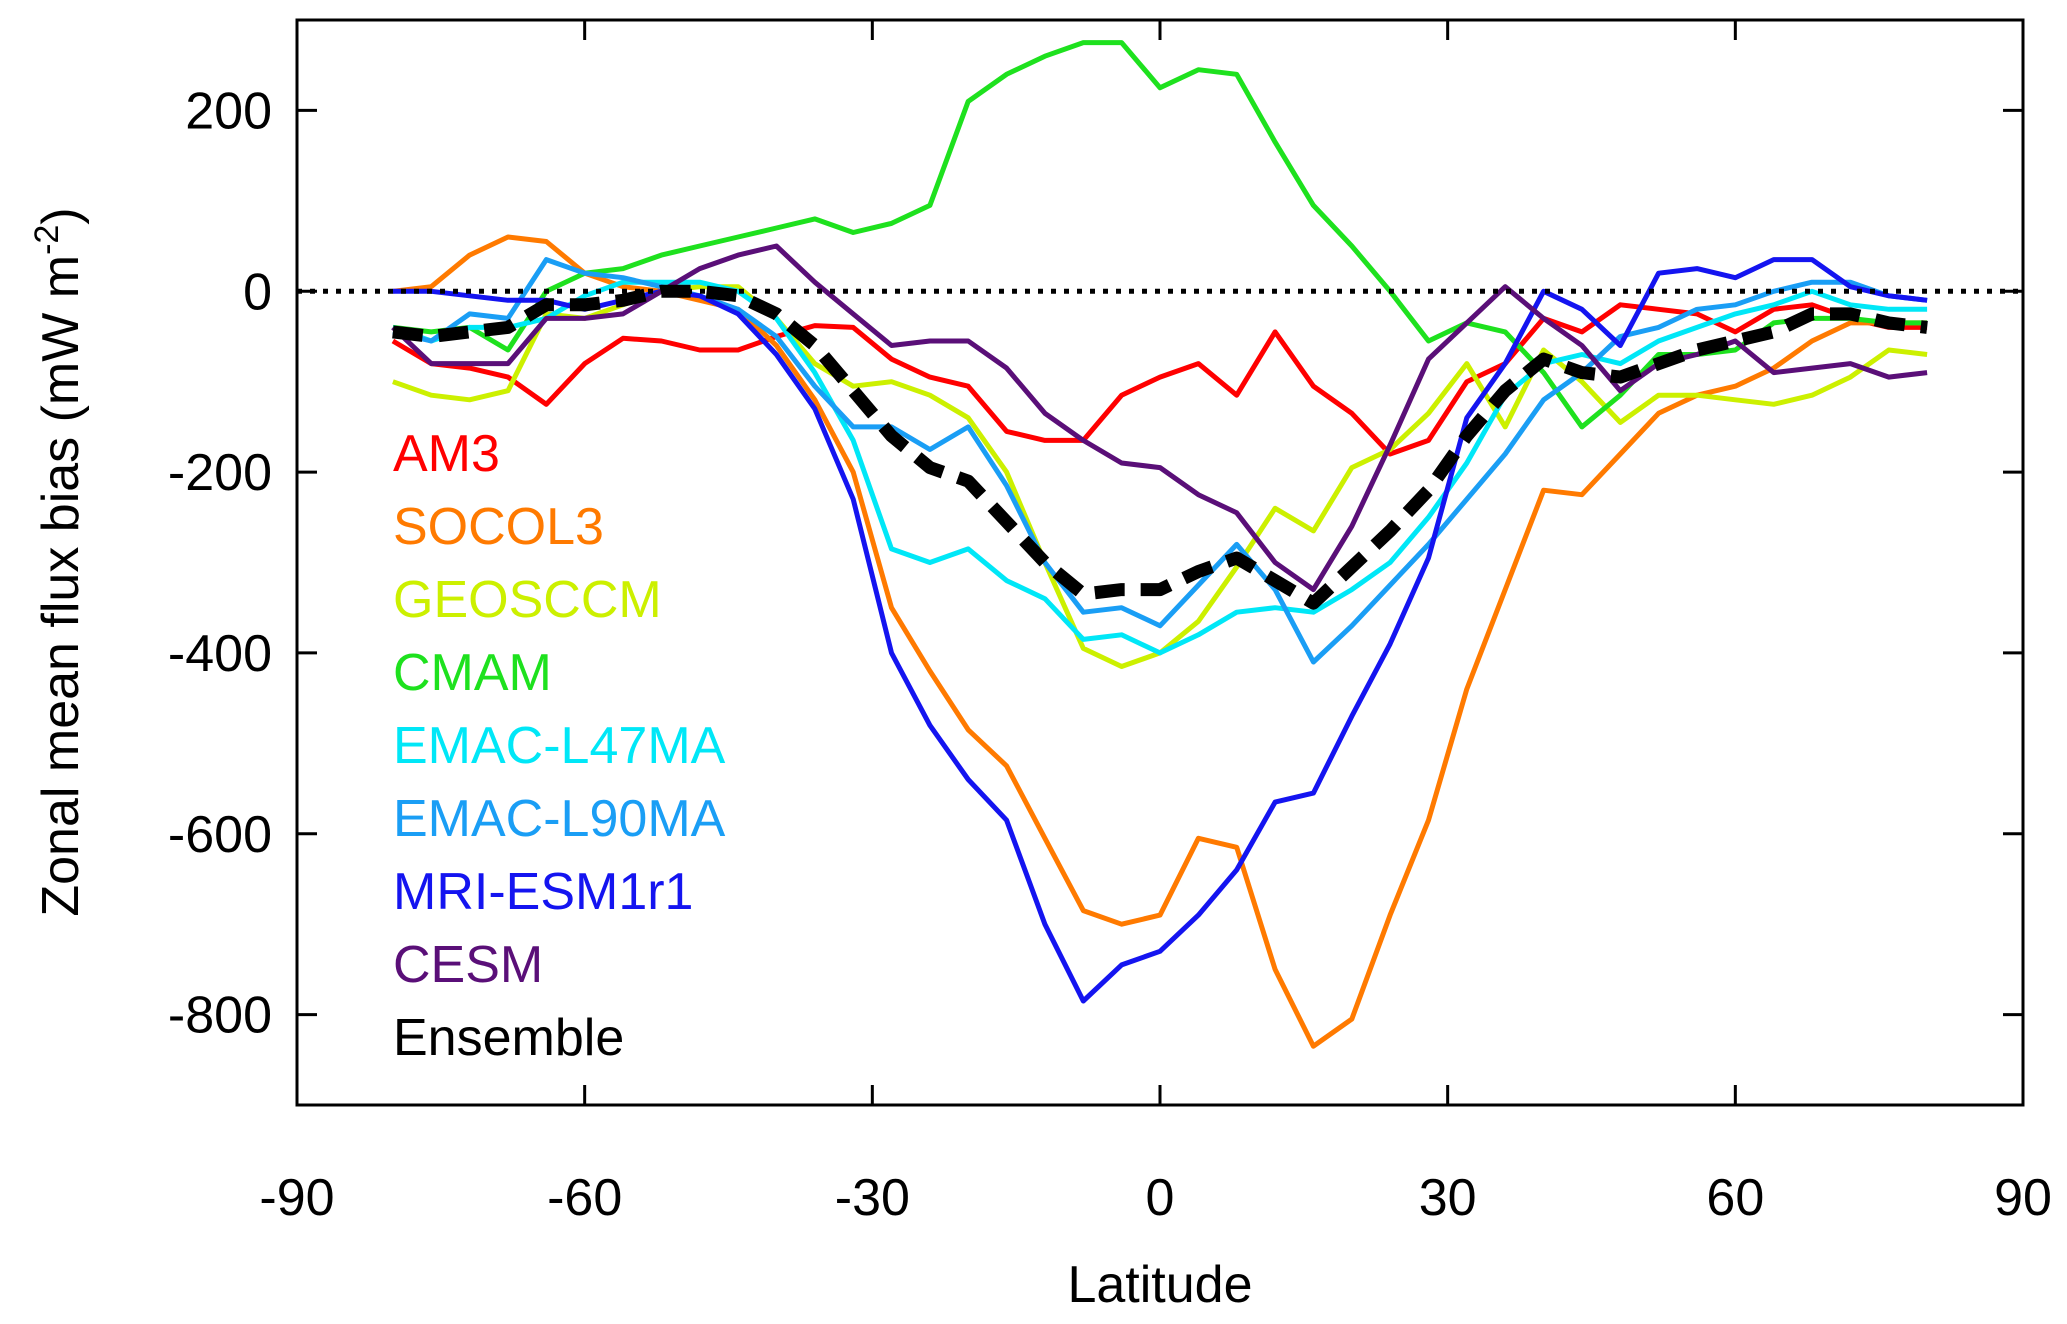  Describe the element at coordinates (61, 215) in the screenshot. I see `y-axis-title-close: )` at that location.